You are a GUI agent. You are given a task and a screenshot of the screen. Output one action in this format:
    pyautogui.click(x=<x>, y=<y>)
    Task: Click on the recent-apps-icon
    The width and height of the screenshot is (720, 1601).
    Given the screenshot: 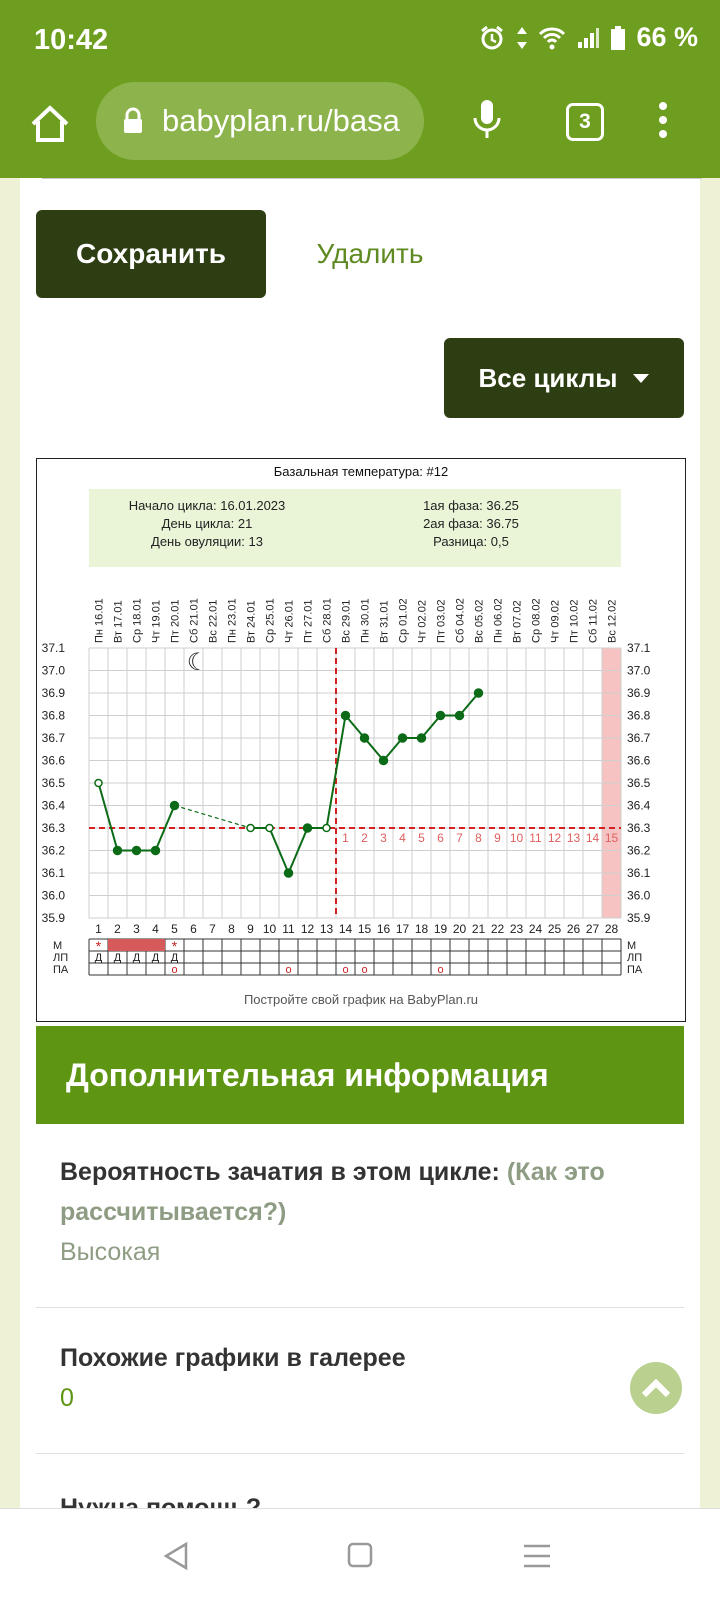 What is the action you would take?
    pyautogui.click(x=537, y=1556)
    